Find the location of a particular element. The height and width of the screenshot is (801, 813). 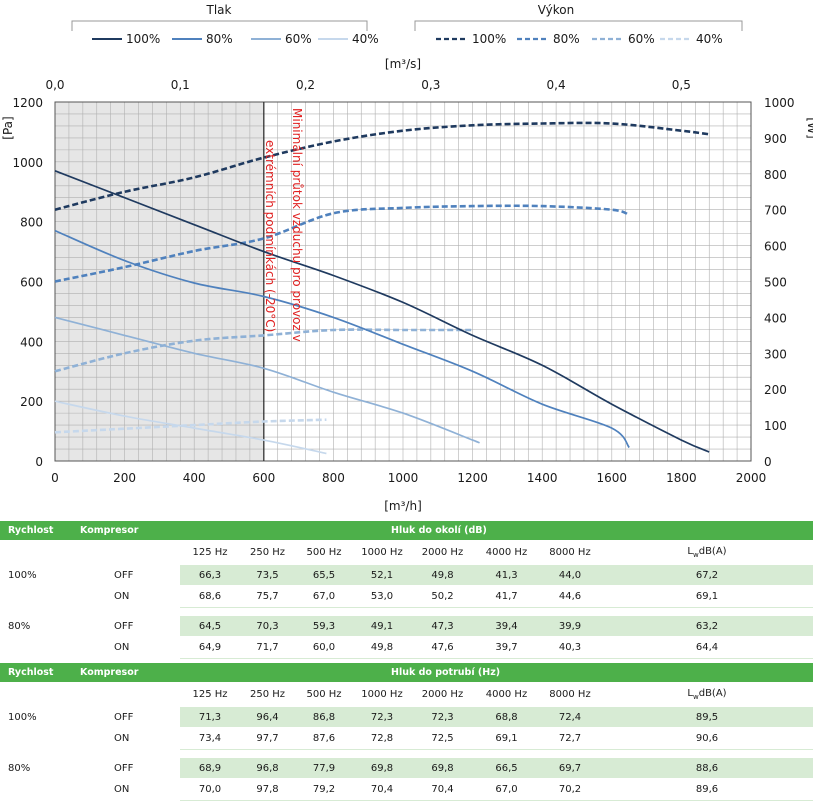

value-cell: 69,8 is located at coordinates (382, 768).